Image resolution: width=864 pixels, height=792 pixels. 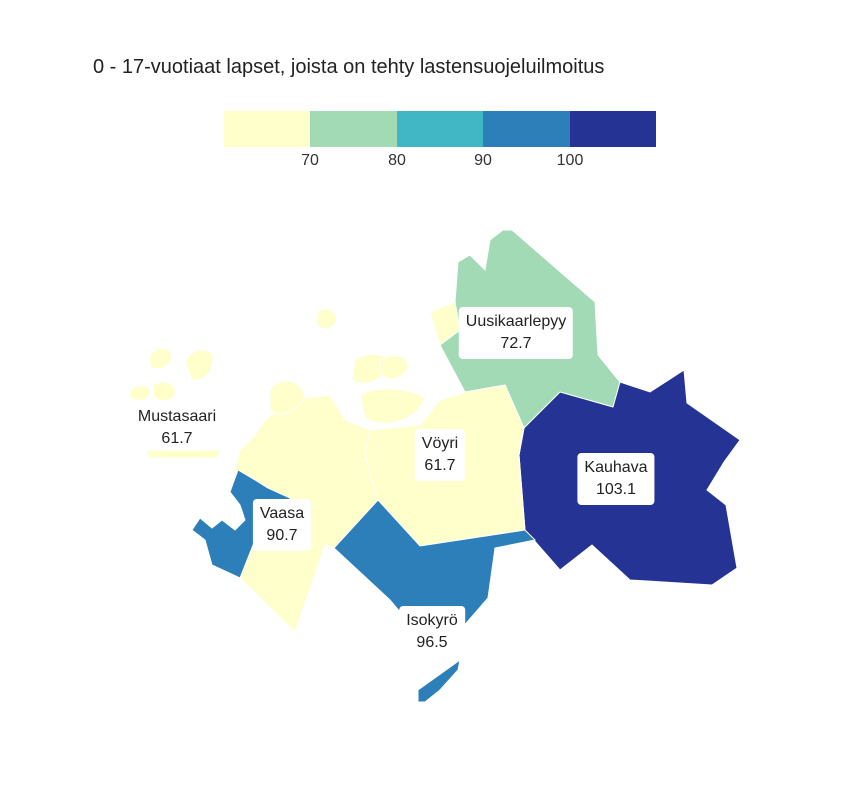 What do you see at coordinates (440, 455) in the screenshot?
I see `label-voyri: Vöyri 61.7` at bounding box center [440, 455].